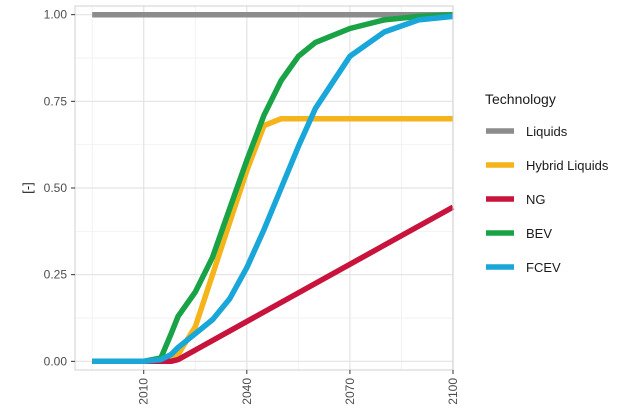 The image size is (641, 417). What do you see at coordinates (27, 188) in the screenshot?
I see `y-axis-title: [-]` at bounding box center [27, 188].